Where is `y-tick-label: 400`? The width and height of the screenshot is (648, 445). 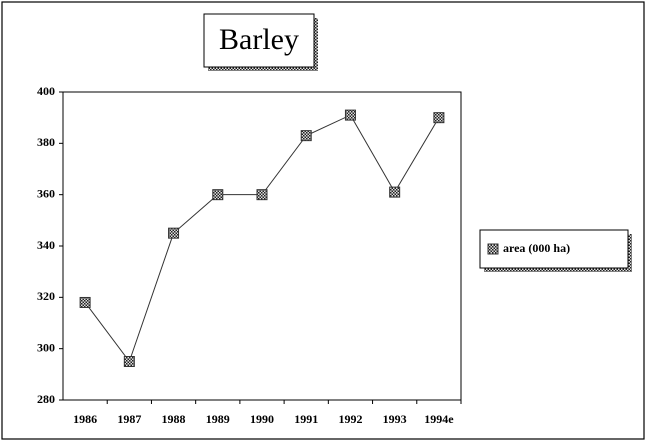 y-tick-label: 400 is located at coordinates (46, 91).